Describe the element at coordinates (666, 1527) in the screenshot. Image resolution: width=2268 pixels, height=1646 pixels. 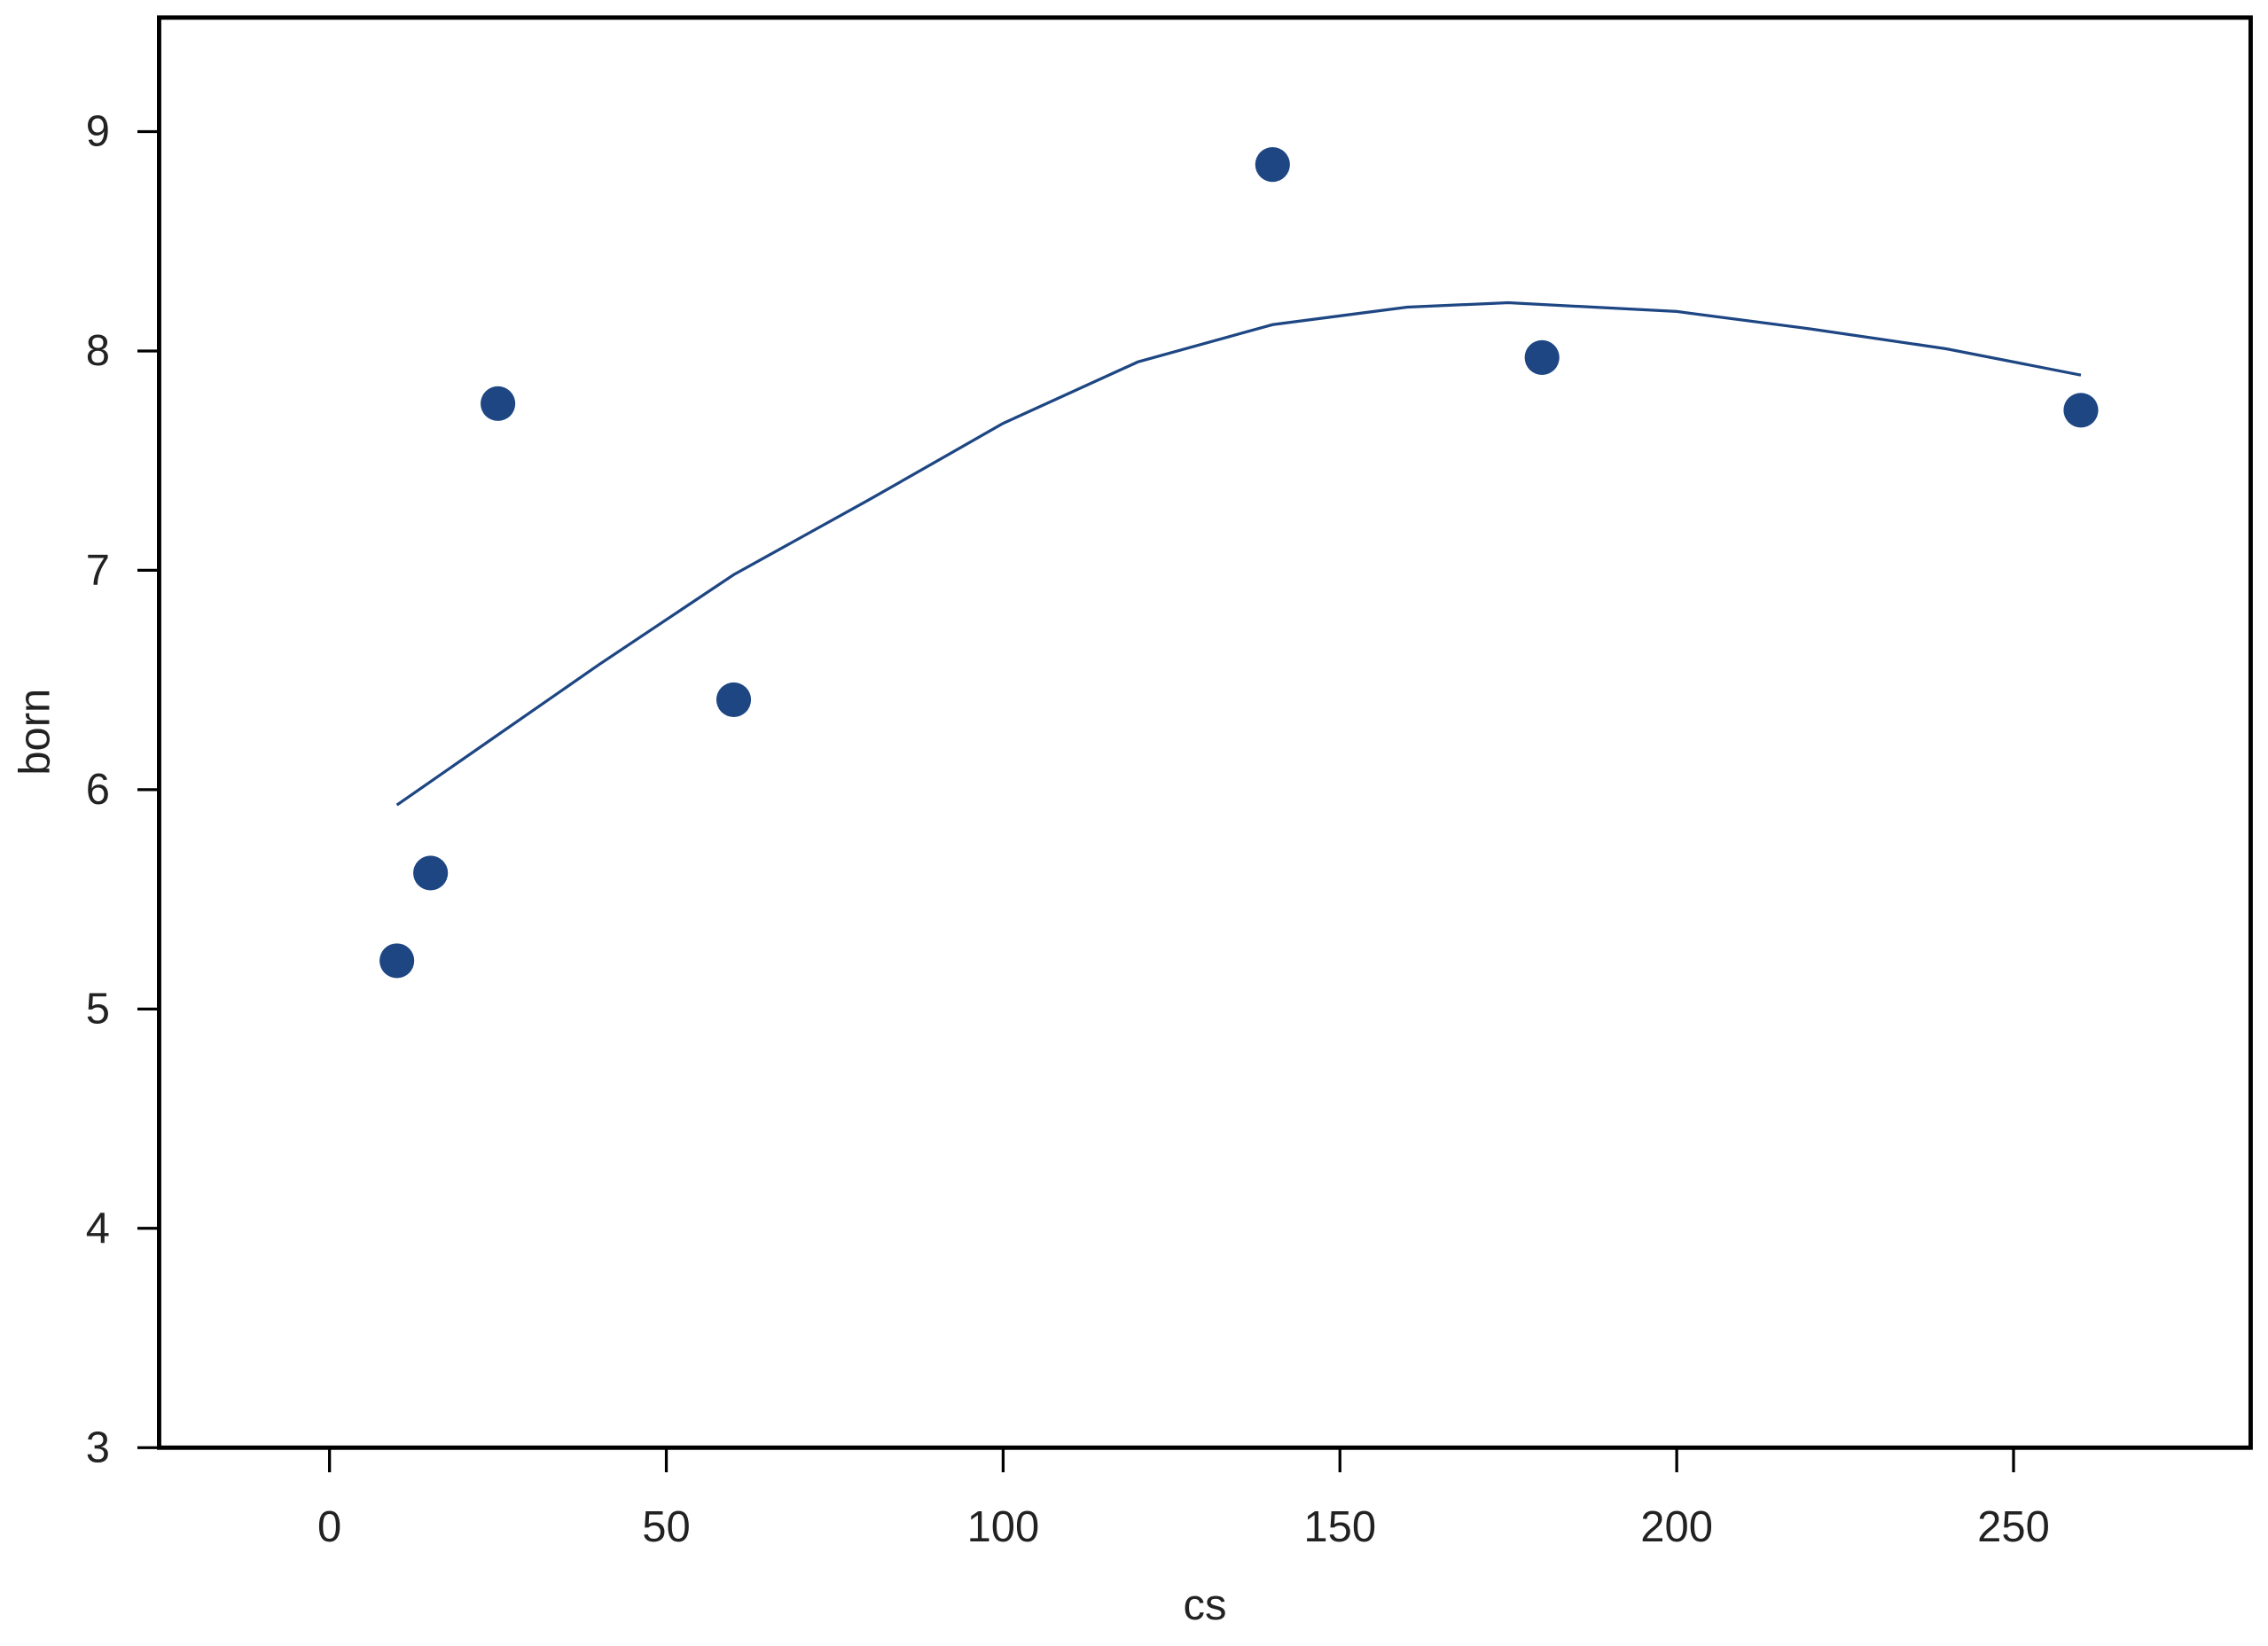
I see `x-tick-label: 50` at that location.